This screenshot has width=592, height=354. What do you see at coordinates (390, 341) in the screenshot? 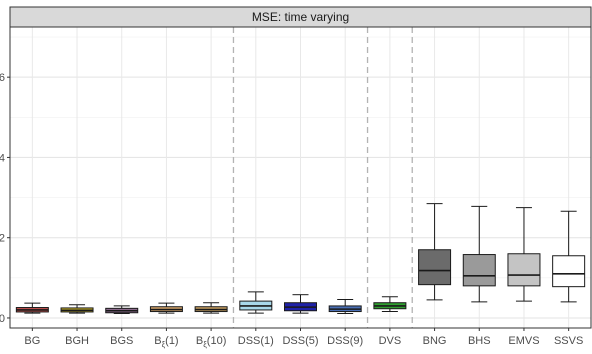
I see `x-tick-label: DVS` at bounding box center [390, 341].